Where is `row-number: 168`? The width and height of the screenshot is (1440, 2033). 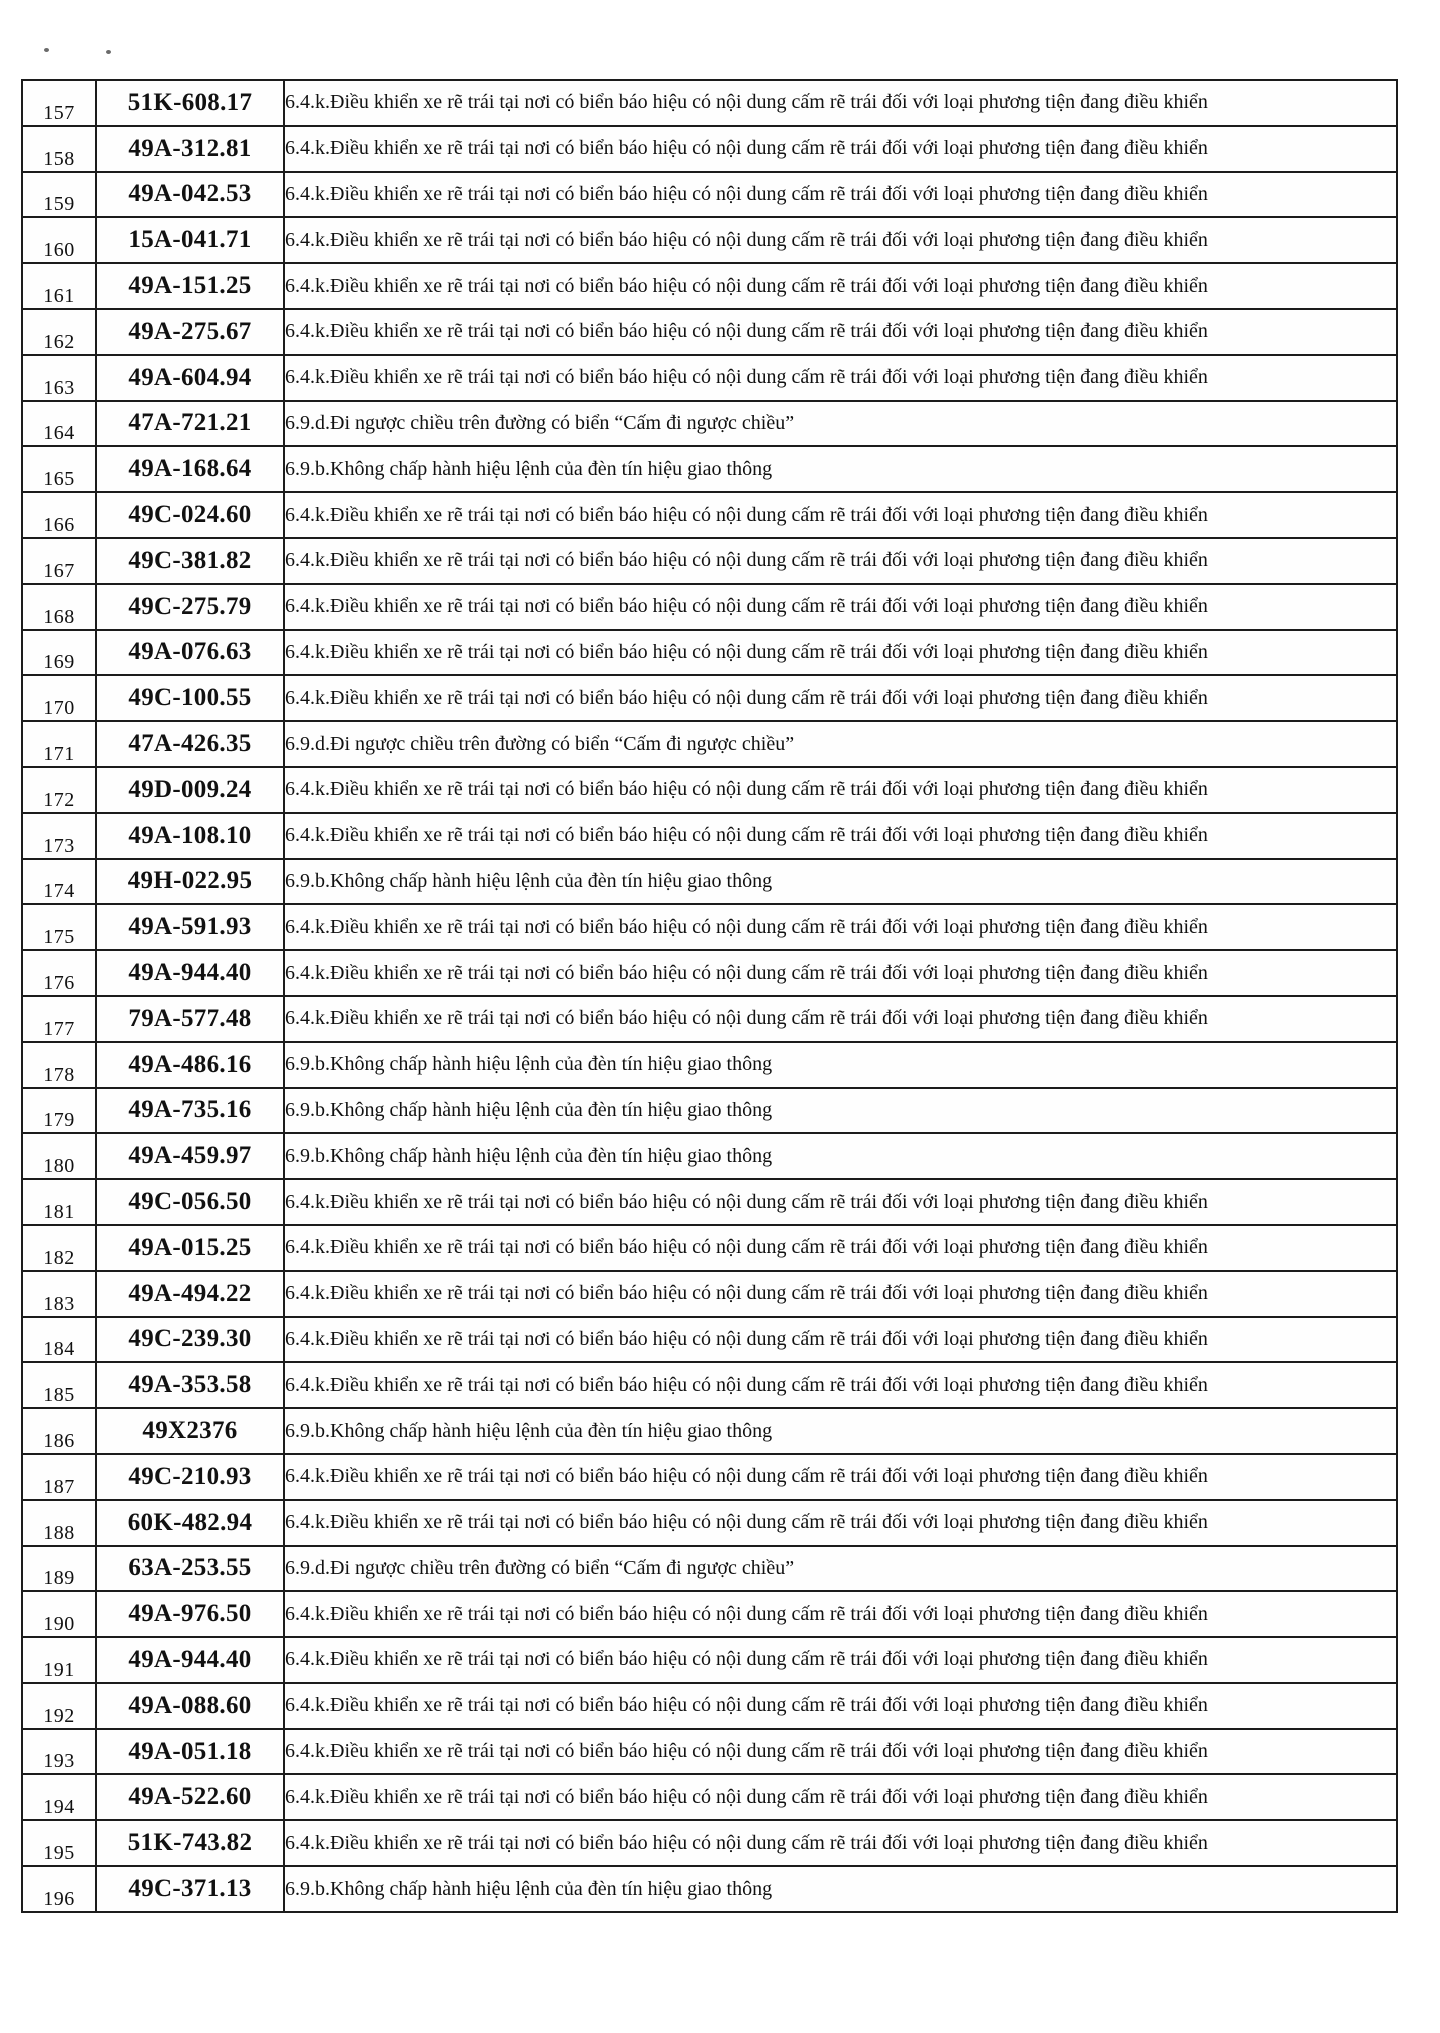
row-number: 168 is located at coordinates (59, 606).